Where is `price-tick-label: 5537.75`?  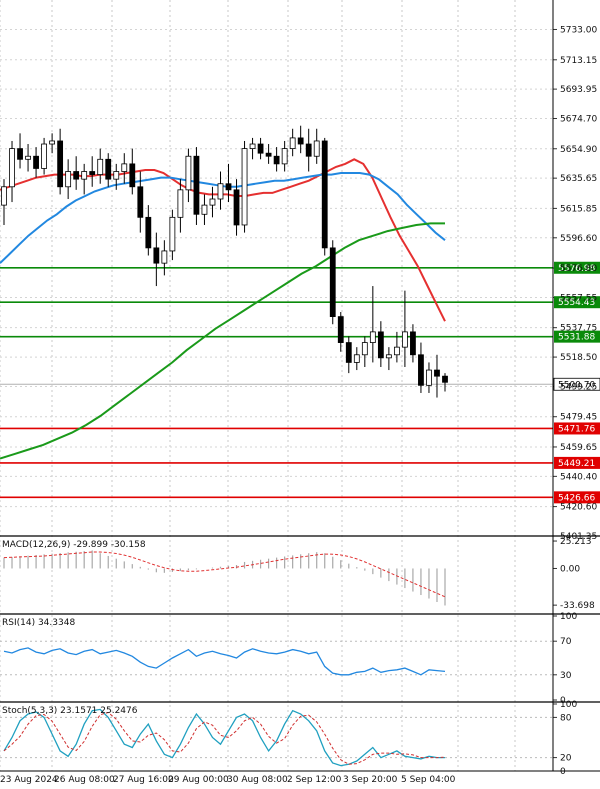
price-tick-label: 5537.75 is located at coordinates (578, 329).